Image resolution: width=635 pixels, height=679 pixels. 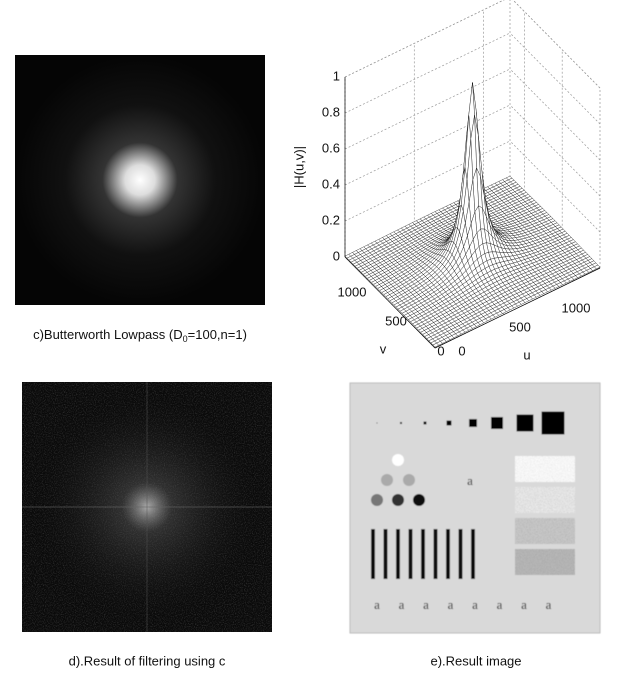 What do you see at coordinates (331, 147) in the screenshot?
I see `z-tick-label: 0.6` at bounding box center [331, 147].